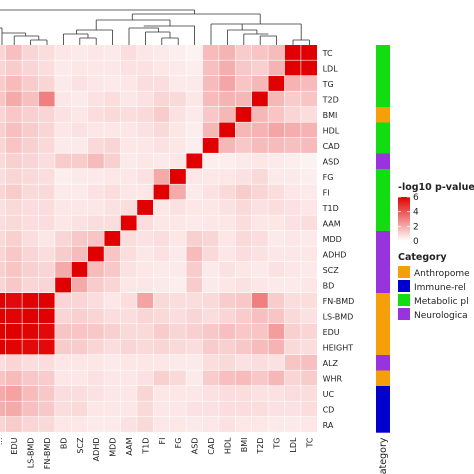 This screenshot has height=474, width=474. I want to click on row-label: MDD, so click(332, 239).